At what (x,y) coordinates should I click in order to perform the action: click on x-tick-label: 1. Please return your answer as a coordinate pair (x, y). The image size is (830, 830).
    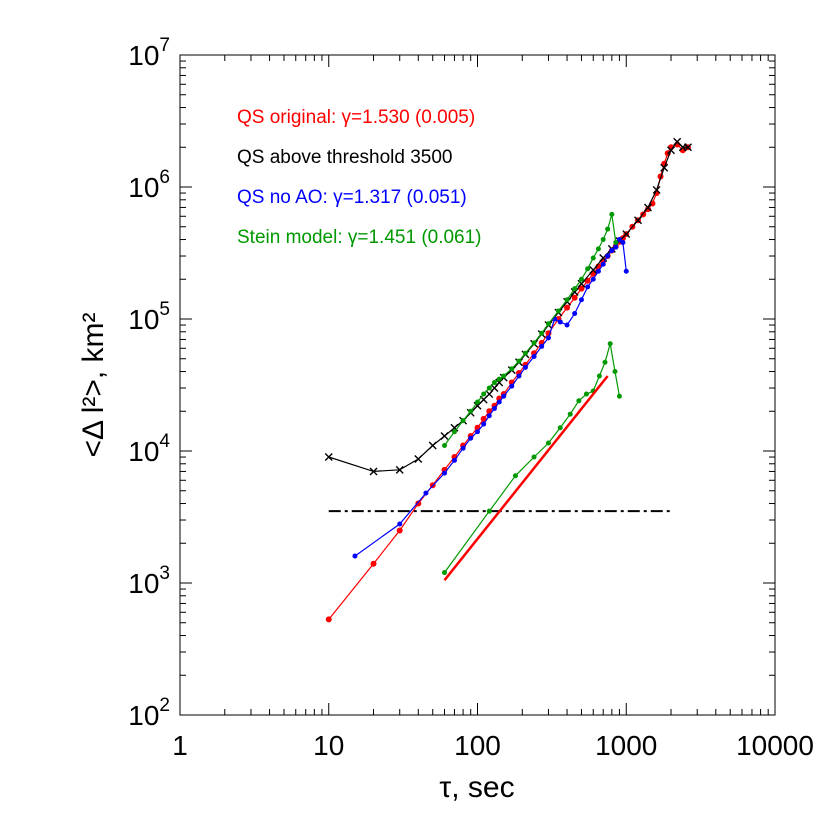
    Looking at the image, I should click on (180, 745).